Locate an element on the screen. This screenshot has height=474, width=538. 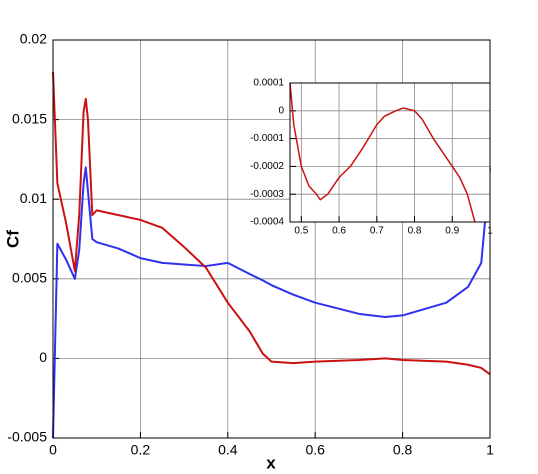
x-tick-label: 0.9 is located at coordinates (452, 231).